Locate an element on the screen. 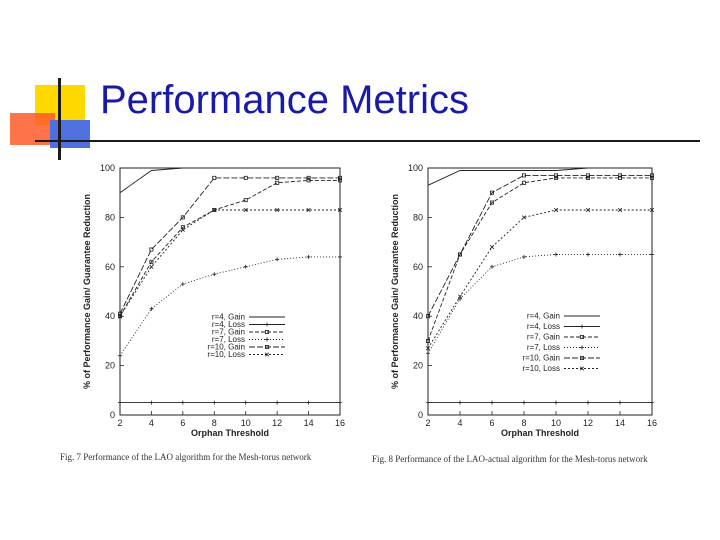 This screenshot has width=720, height=540. legend-label: r=7, Gain is located at coordinates (228, 332).